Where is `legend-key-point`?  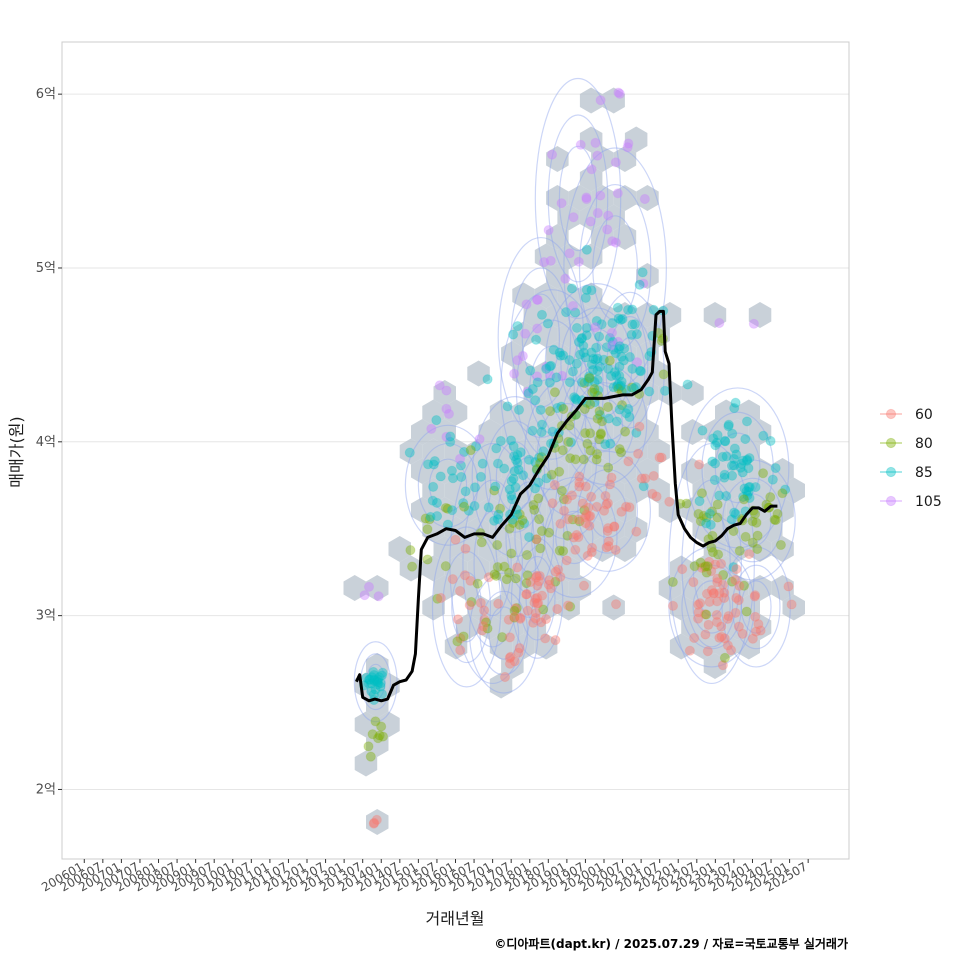 legend-key-point is located at coordinates (891, 443).